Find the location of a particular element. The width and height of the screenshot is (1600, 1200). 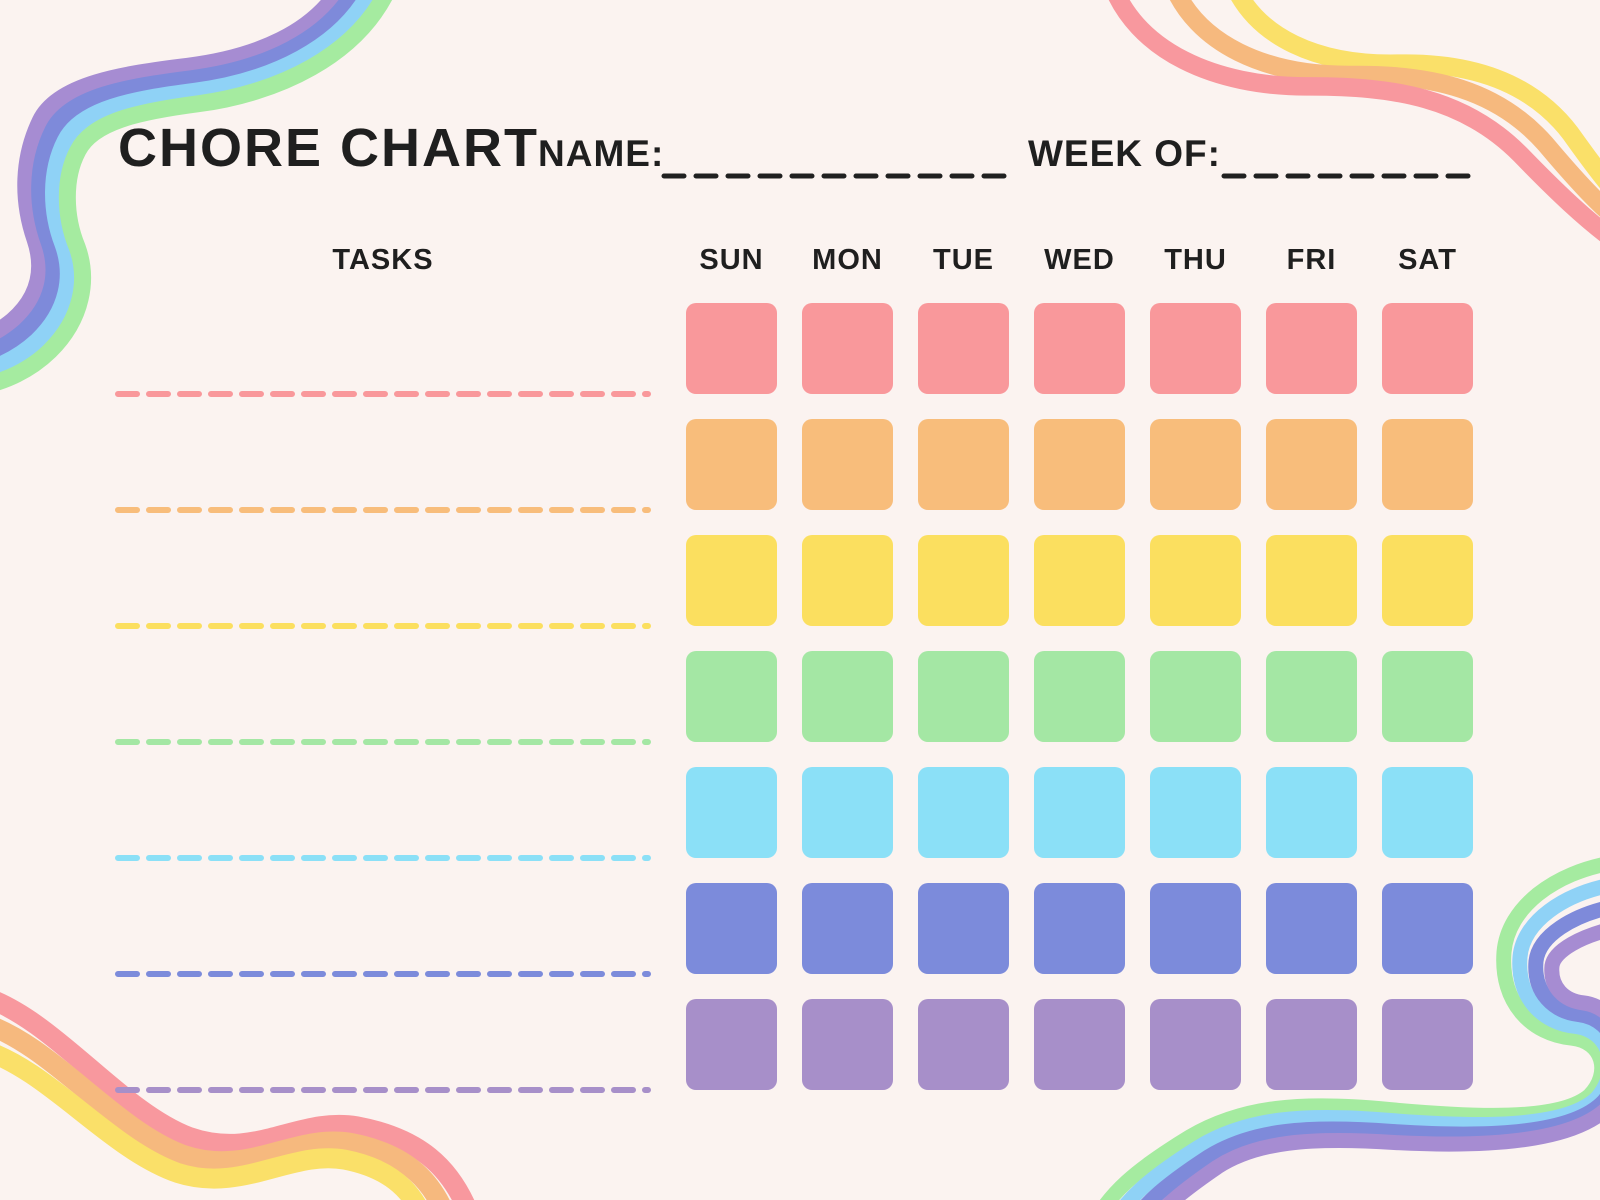

name-label: NAME: is located at coordinates (601, 153).